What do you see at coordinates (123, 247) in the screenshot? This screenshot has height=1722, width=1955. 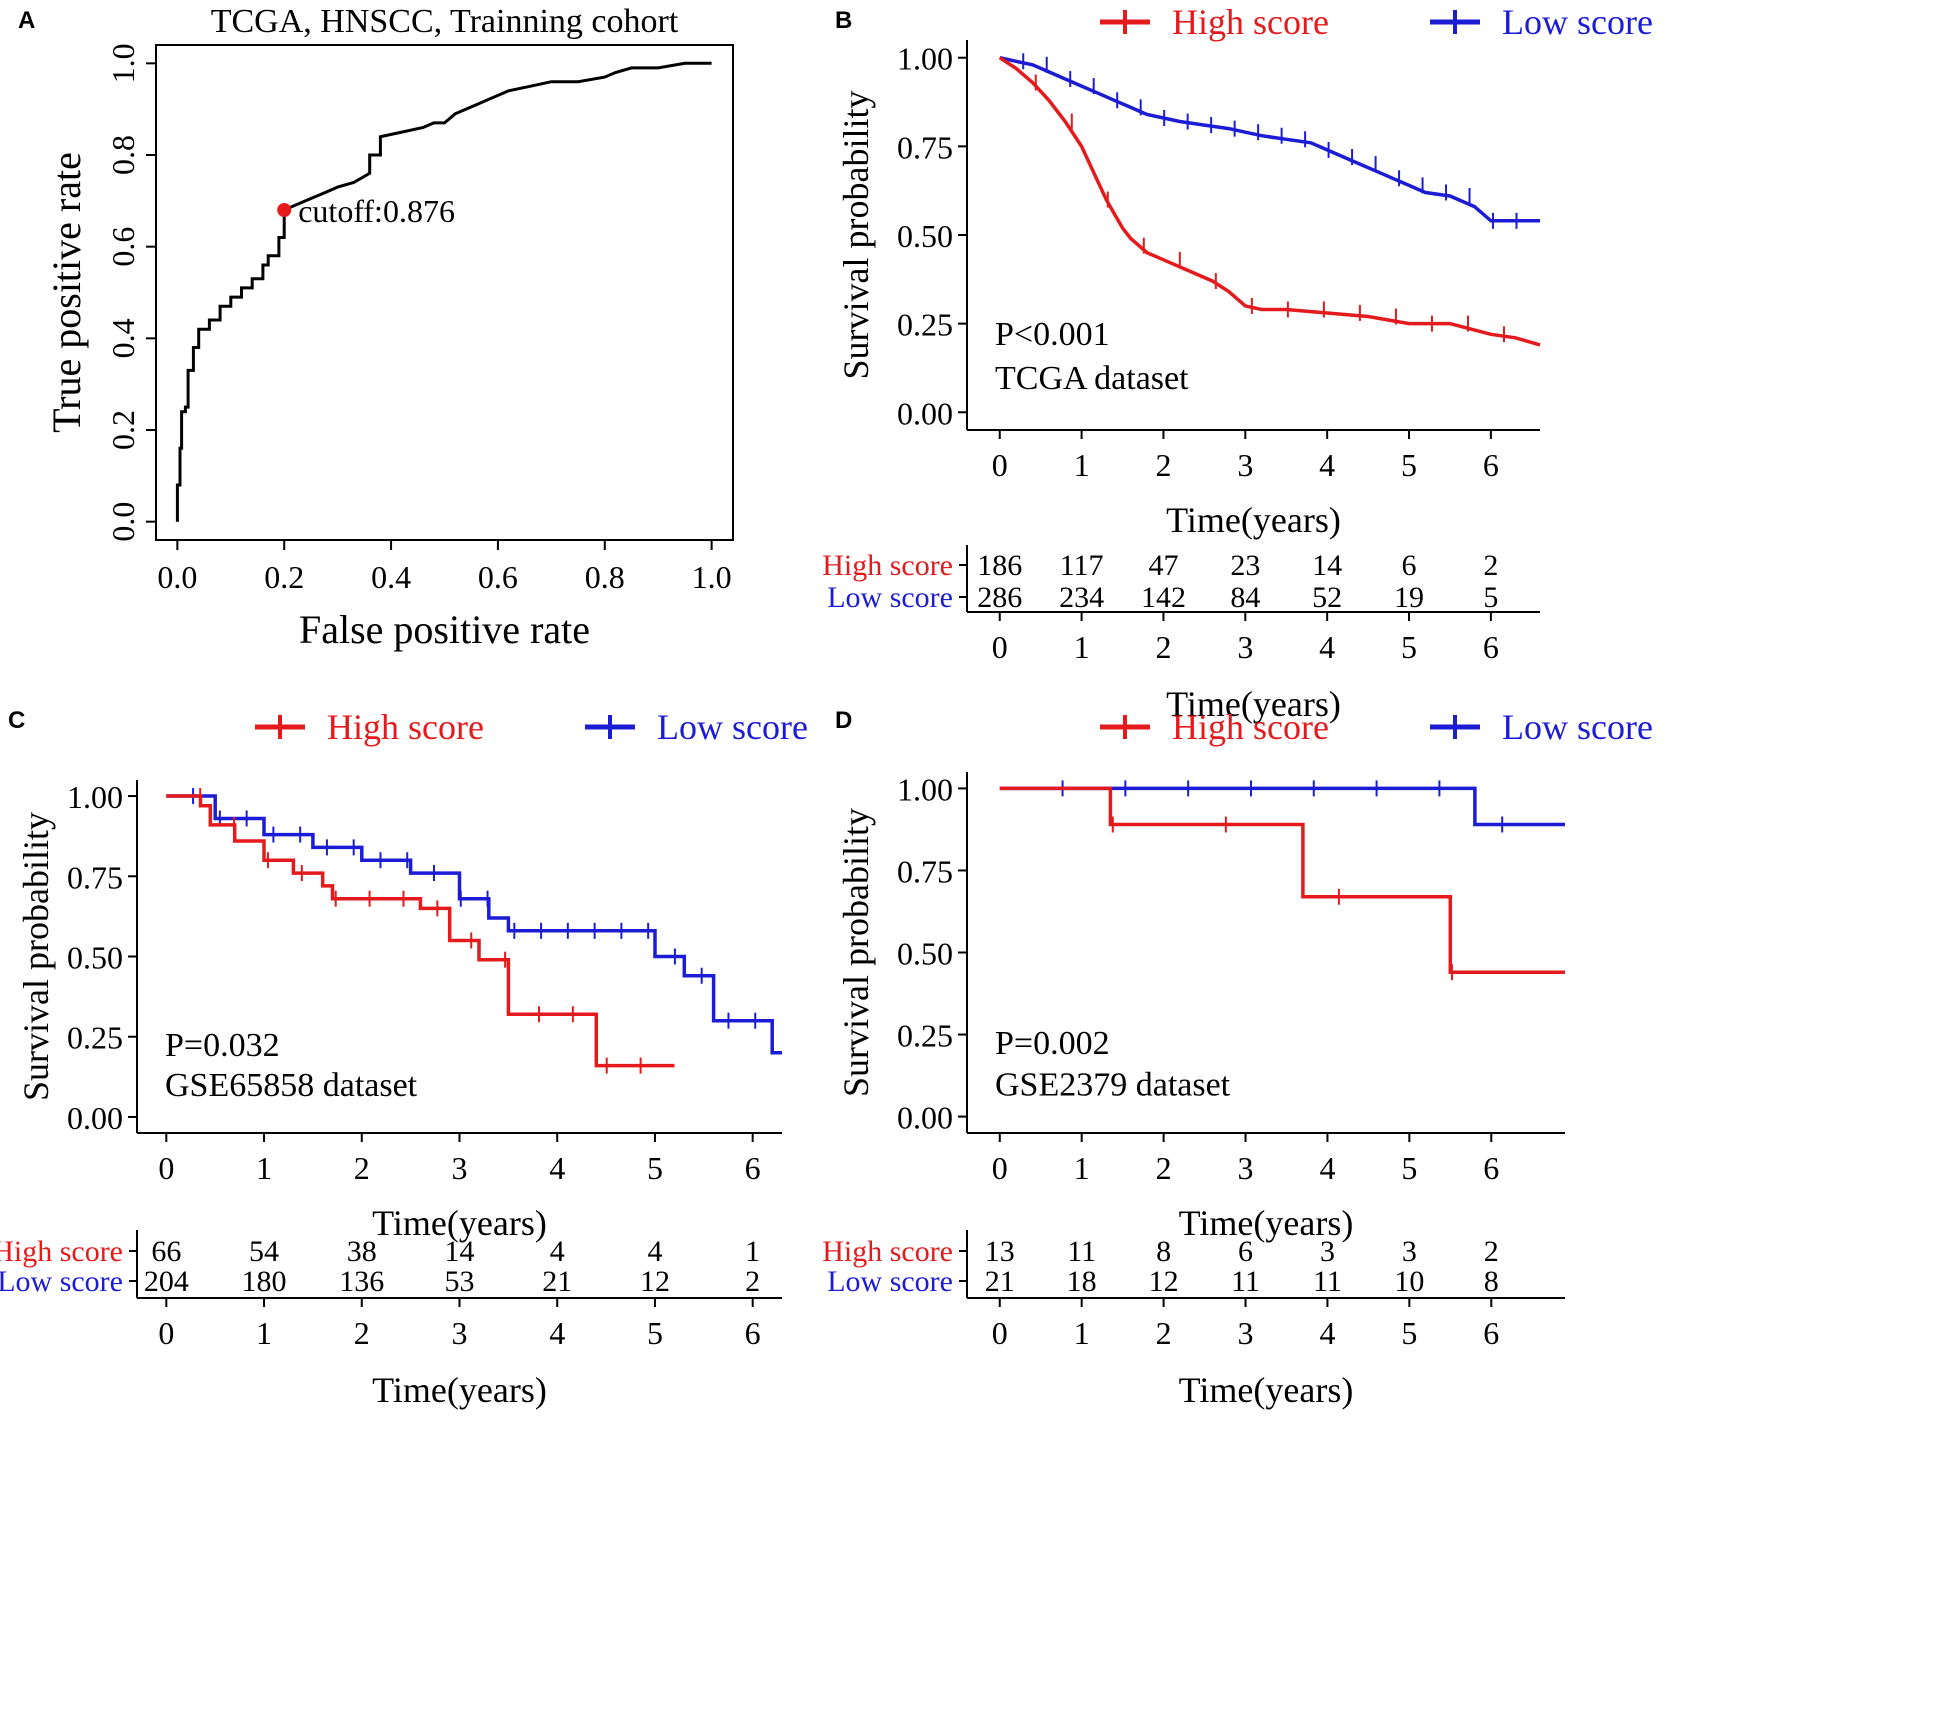 I see `y-tick-label: 0.6` at bounding box center [123, 247].